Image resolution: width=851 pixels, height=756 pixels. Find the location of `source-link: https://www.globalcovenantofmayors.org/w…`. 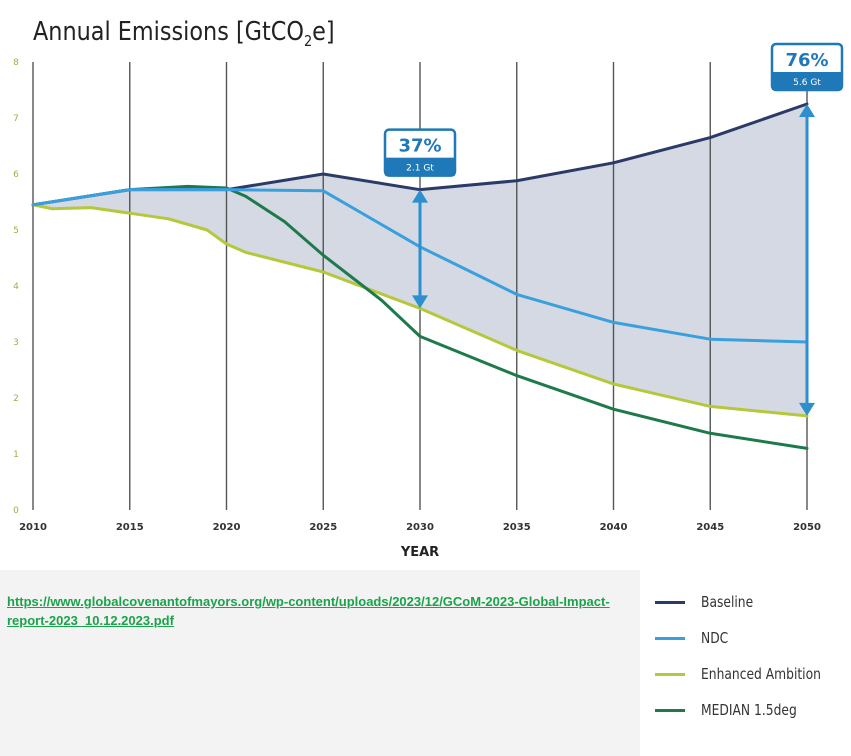

source-link: https://www.globalcovenantofmayors.org/w… is located at coordinates (308, 611).